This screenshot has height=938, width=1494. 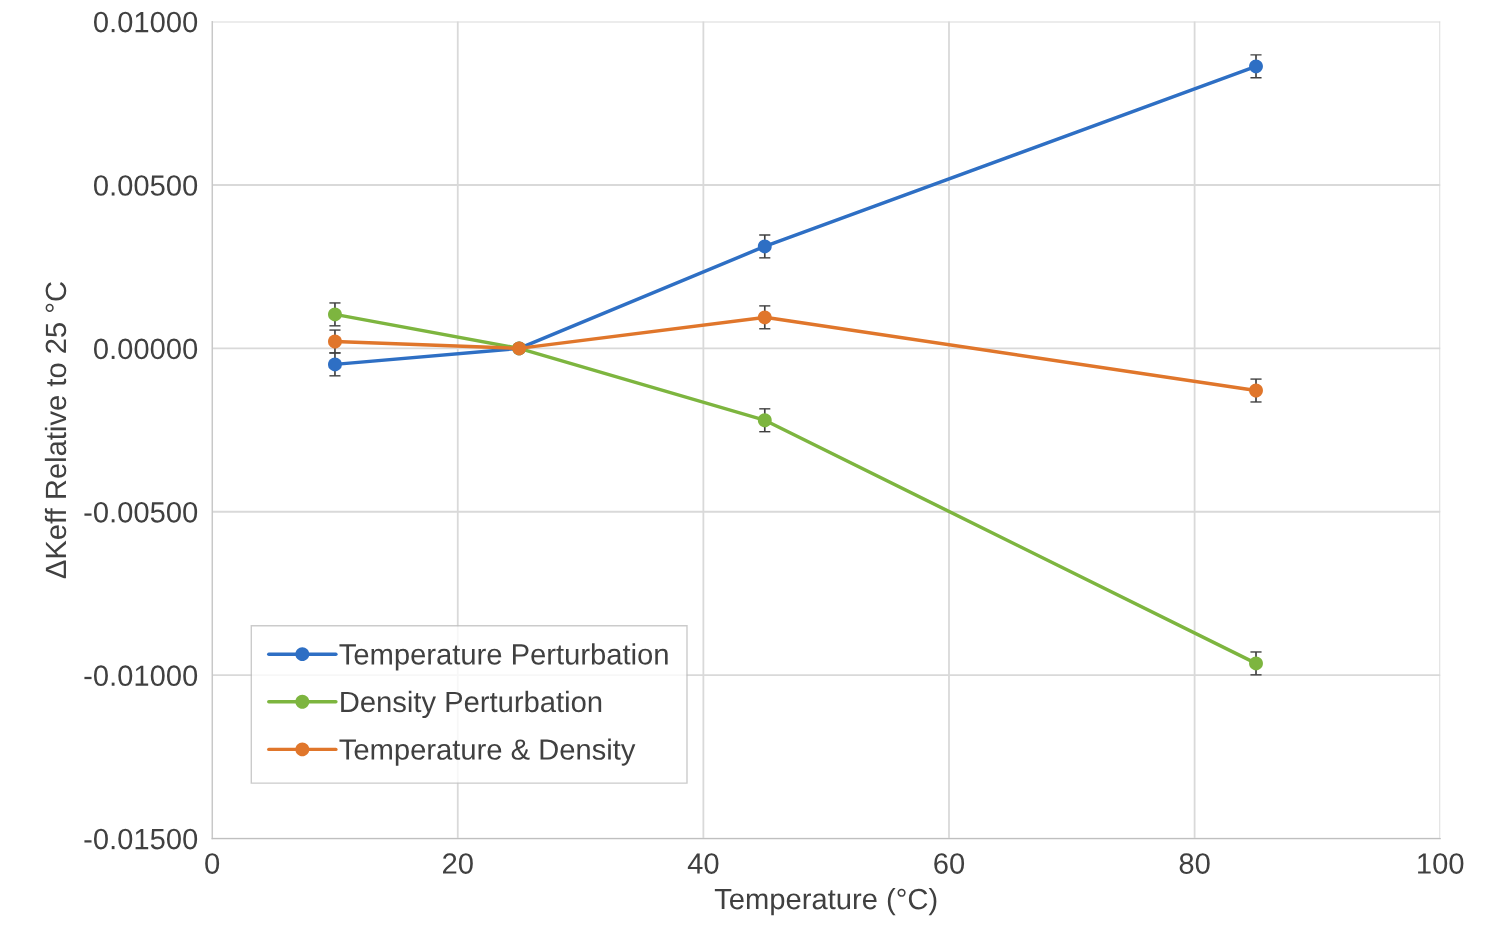 I want to click on y-tick-label: -0.00500, so click(x=141, y=512).